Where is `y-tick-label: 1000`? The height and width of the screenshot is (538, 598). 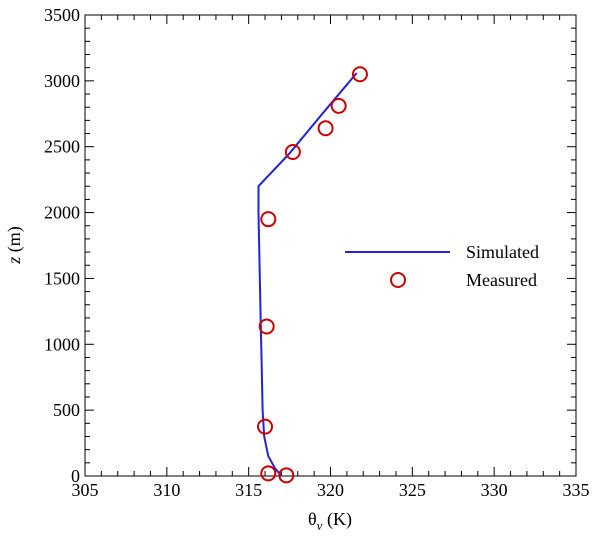
y-tick-label: 1000 is located at coordinates (62, 344).